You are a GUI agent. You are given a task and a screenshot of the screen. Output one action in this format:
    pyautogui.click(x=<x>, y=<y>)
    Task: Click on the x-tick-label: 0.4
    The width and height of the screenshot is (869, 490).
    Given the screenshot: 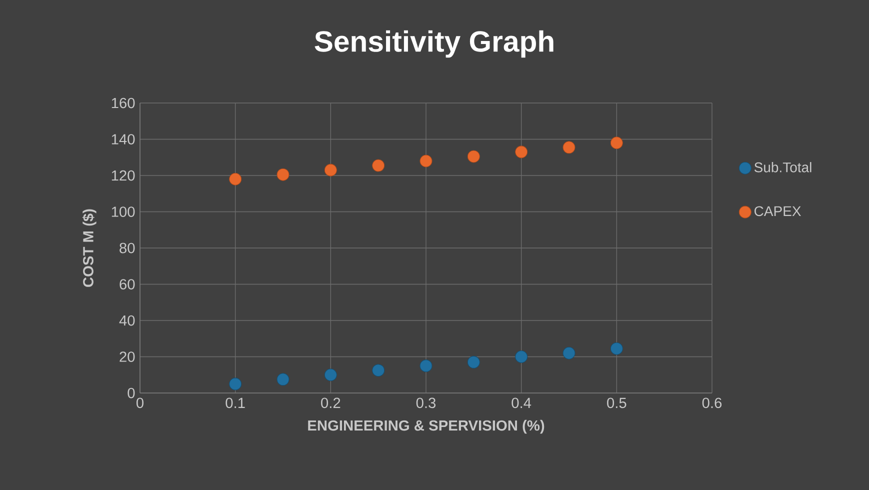 What is the action you would take?
    pyautogui.click(x=522, y=403)
    